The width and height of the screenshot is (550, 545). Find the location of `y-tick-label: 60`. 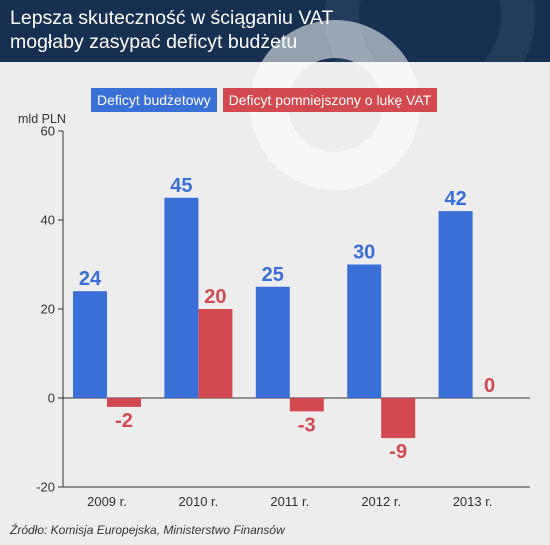

y-tick-label: 60 is located at coordinates (48, 131).